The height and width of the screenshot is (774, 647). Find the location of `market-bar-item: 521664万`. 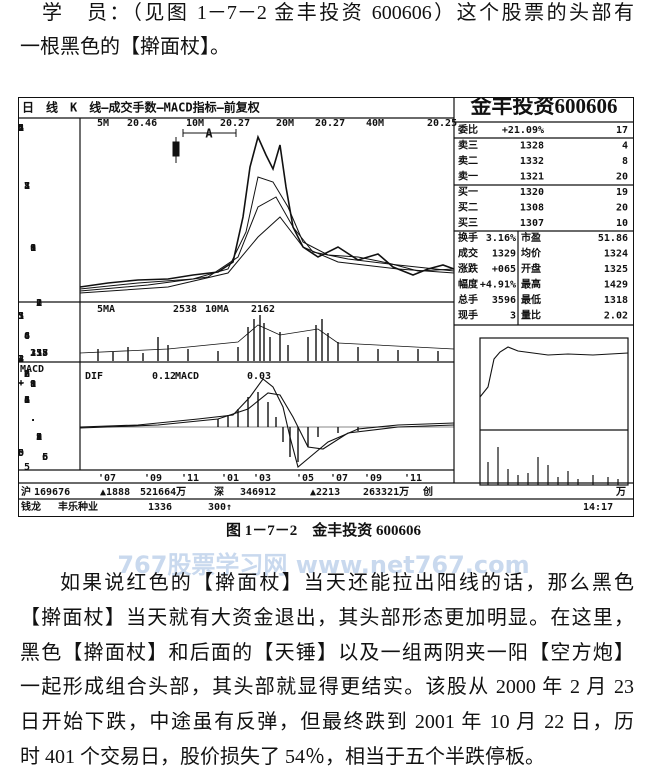

market-bar-item: 521664万 is located at coordinates (163, 492).